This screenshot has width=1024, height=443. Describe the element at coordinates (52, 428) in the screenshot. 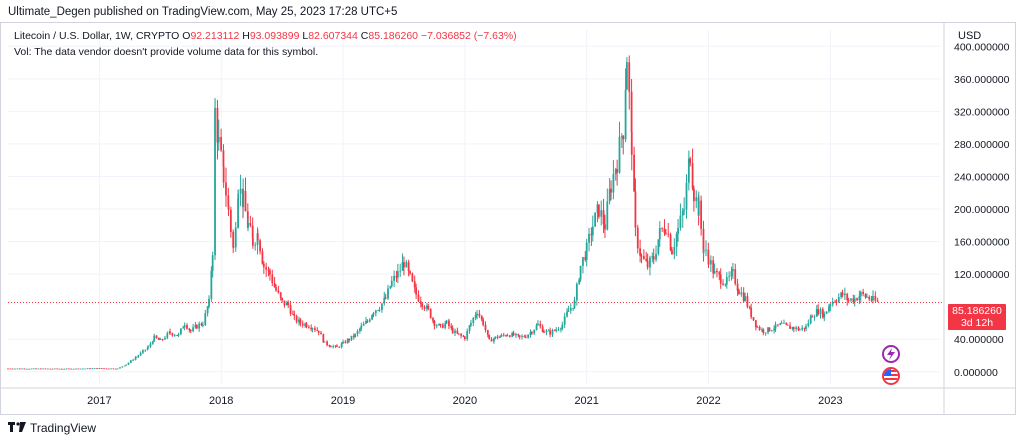

I see `footer-brand: TradingView` at that location.